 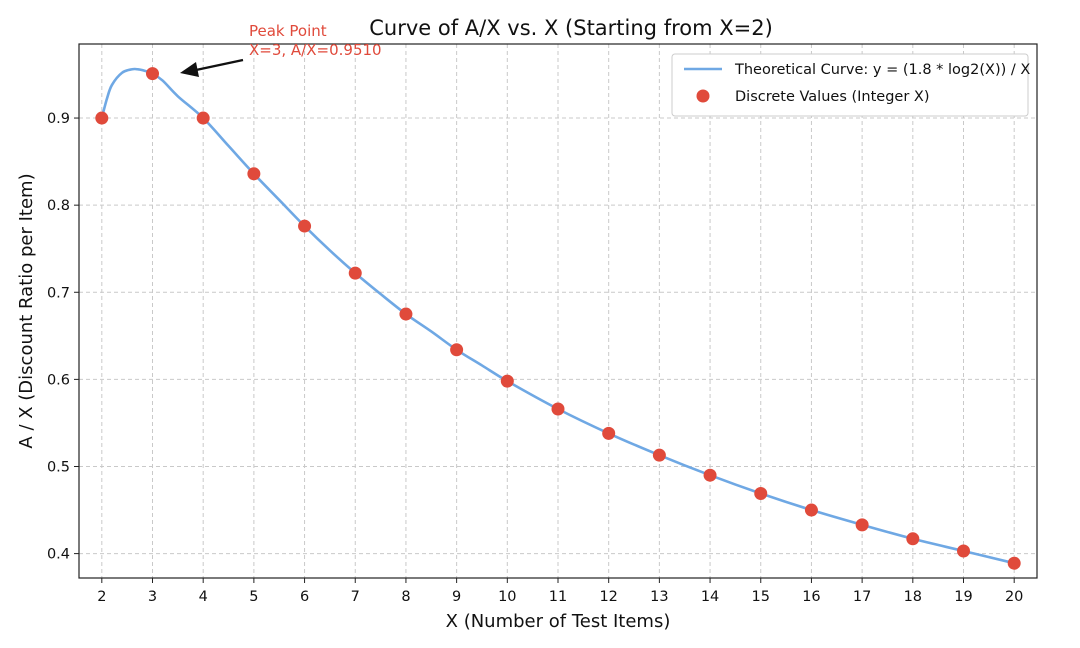 What do you see at coordinates (406, 314) in the screenshot?
I see `data-point-x8` at bounding box center [406, 314].